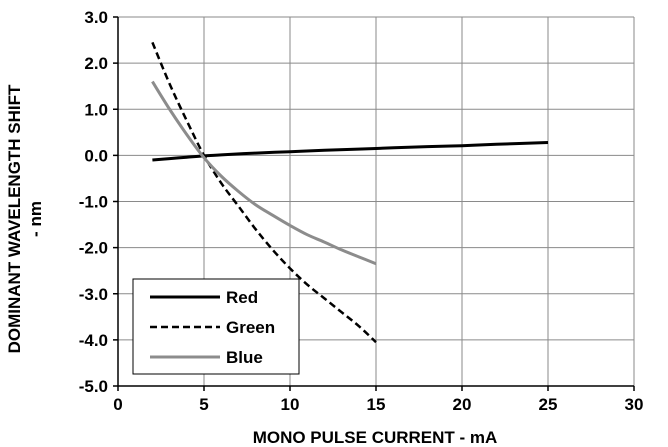 This screenshot has height=447, width=668. What do you see at coordinates (634, 404) in the screenshot?
I see `x-tick-label: 30` at bounding box center [634, 404].